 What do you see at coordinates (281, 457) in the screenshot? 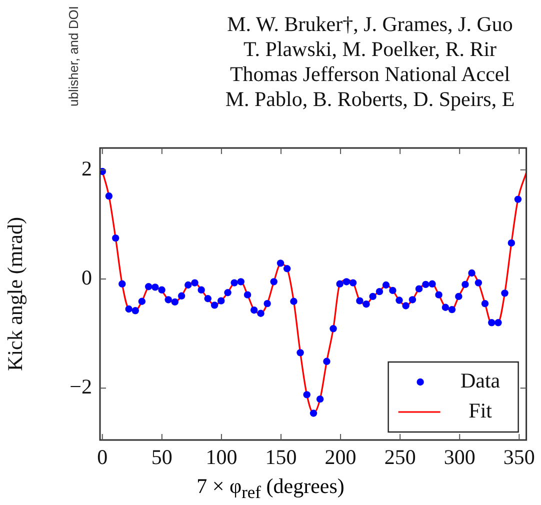
I see `x-tick-label: 150` at bounding box center [281, 457].